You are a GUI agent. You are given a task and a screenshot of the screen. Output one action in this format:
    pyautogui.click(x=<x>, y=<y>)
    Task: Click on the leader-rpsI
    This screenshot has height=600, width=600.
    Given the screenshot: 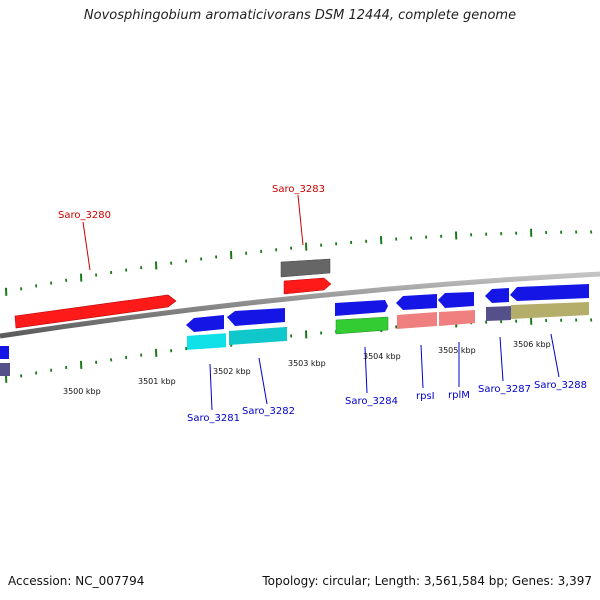 What is the action you would take?
    pyautogui.click(x=422, y=366)
    